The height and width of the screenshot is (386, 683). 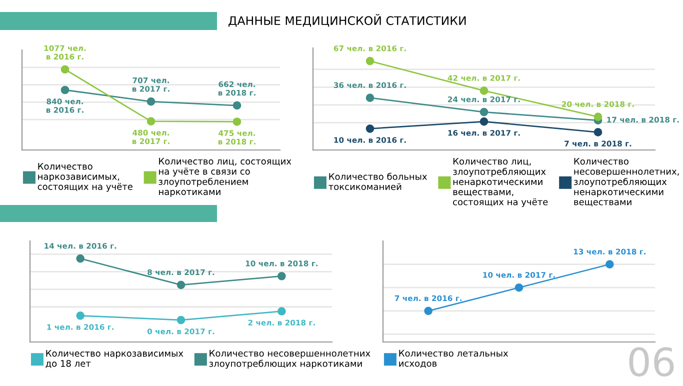 What do you see at coordinates (453, 359) in the screenshot?
I see `legend-label: Количество летальных исходов` at bounding box center [453, 359].